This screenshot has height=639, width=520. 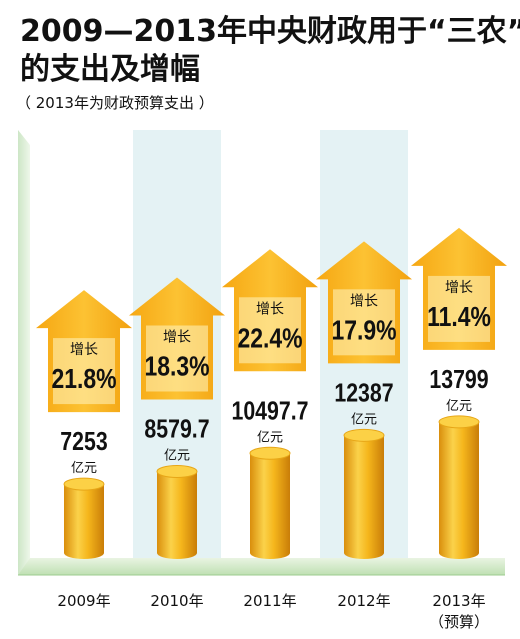 I want to click on category-label: 2010年, so click(x=176, y=601).